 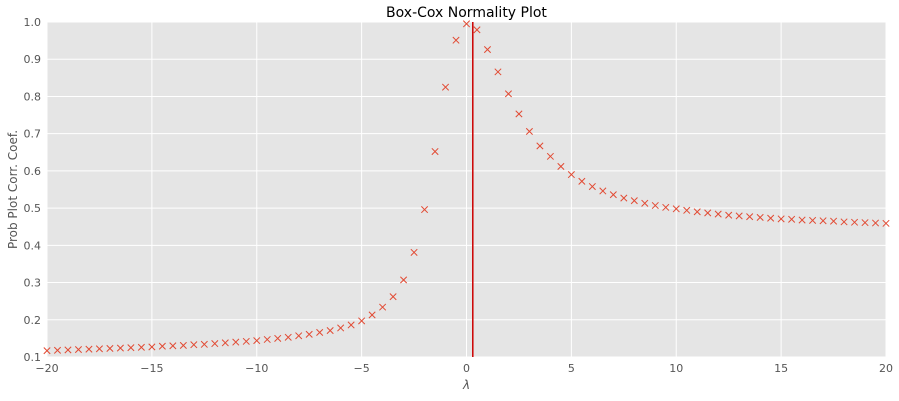 I want to click on y-tick-label: 0.1, so click(x=33, y=357).